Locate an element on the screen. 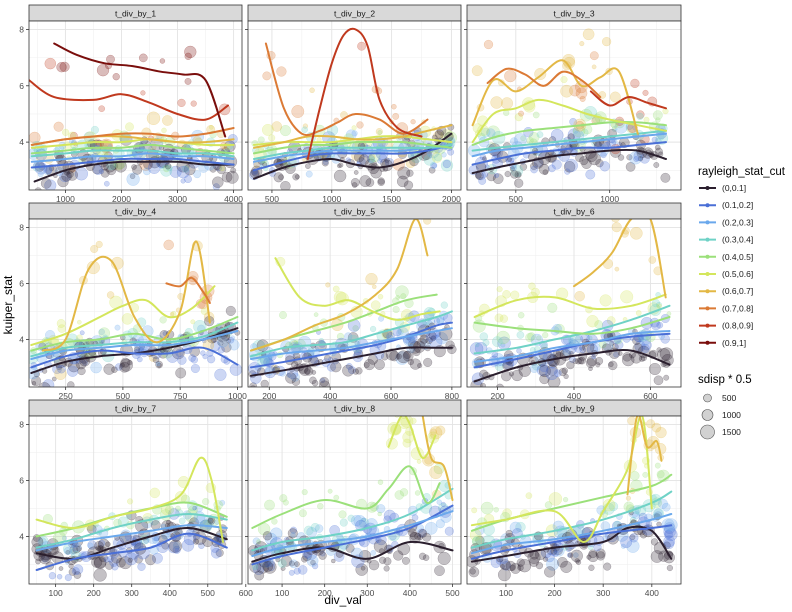 The image size is (792, 612). y-tick-label: 8 is located at coordinates (21, 227).